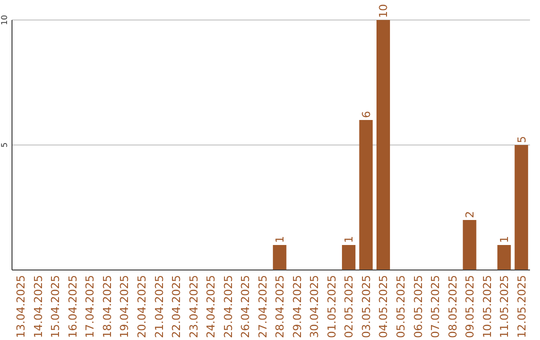 This screenshot has width=540, height=340. I want to click on x-tick-label: 13.04.2025, so click(21, 306).